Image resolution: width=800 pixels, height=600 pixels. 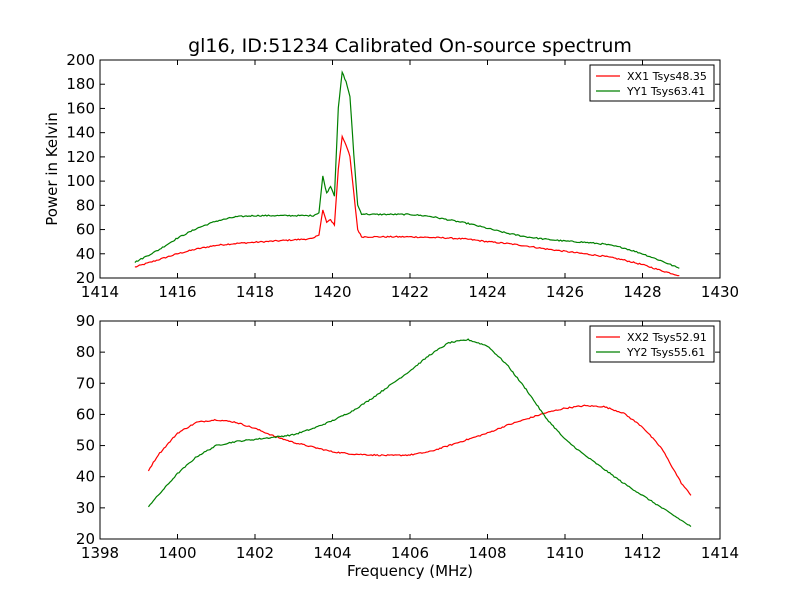 I want to click on x-axis-label: Frequency (MHz), so click(x=410, y=571).